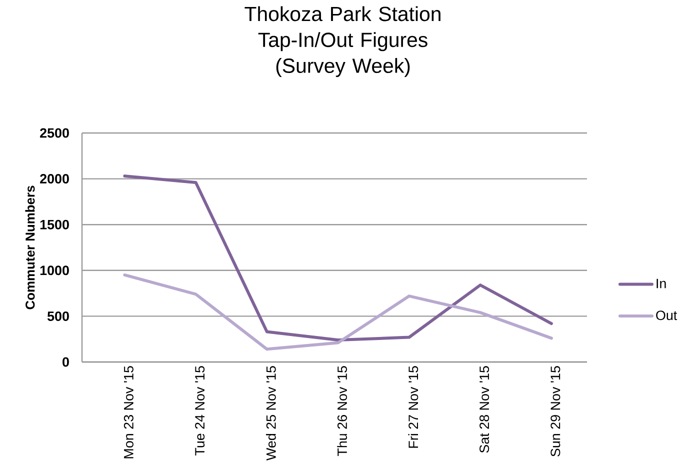 The height and width of the screenshot is (473, 686). Describe the element at coordinates (54, 133) in the screenshot. I see `y-tick-label: 2500` at that location.